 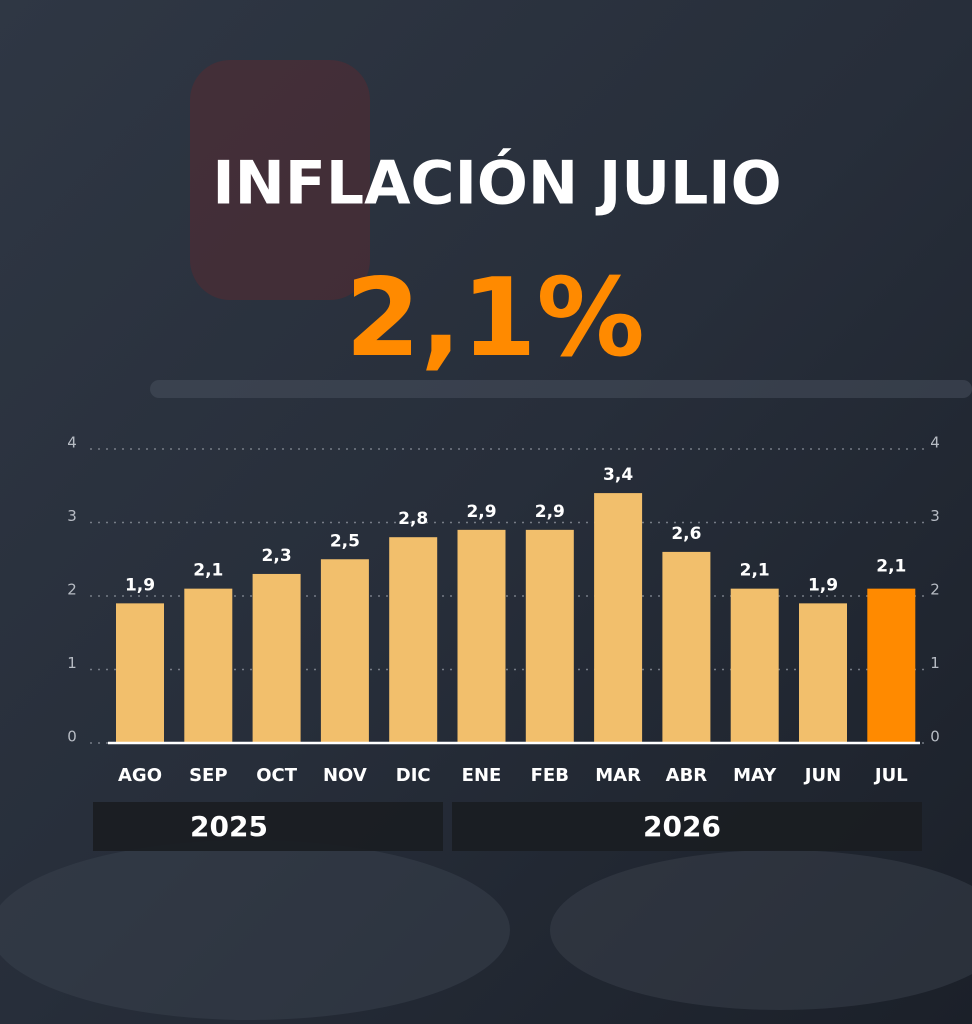 What do you see at coordinates (686, 534) in the screenshot?
I see `value-label: 2,6` at bounding box center [686, 534].